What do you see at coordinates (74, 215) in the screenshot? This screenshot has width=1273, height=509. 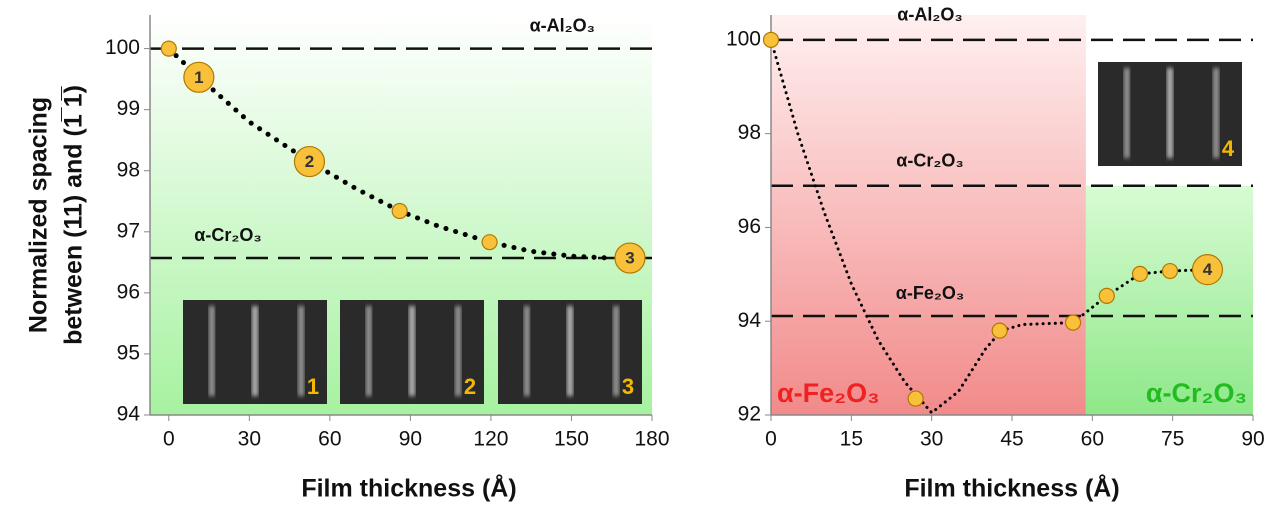 I see `y-axis-label: between (11) and (1̅ 1̅)` at bounding box center [74, 215].